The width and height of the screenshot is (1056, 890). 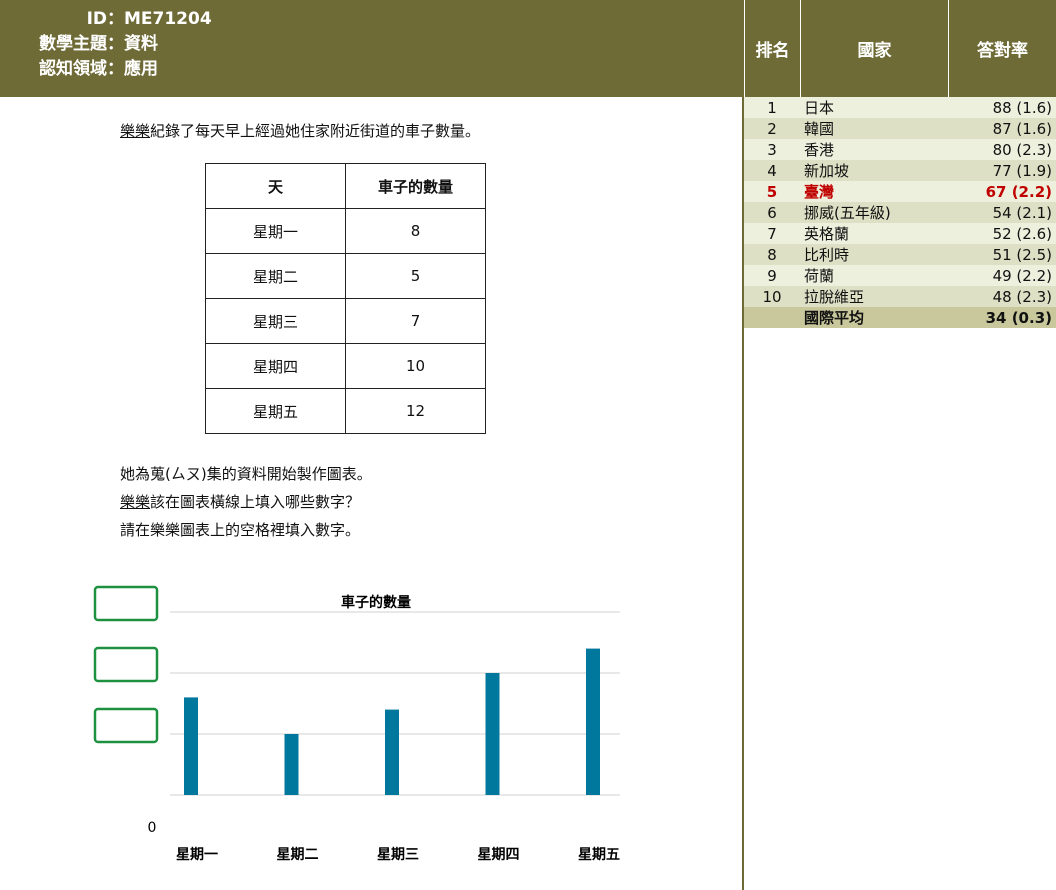 What do you see at coordinates (499, 855) in the screenshot?
I see `x-tick-label: 星期四` at bounding box center [499, 855].